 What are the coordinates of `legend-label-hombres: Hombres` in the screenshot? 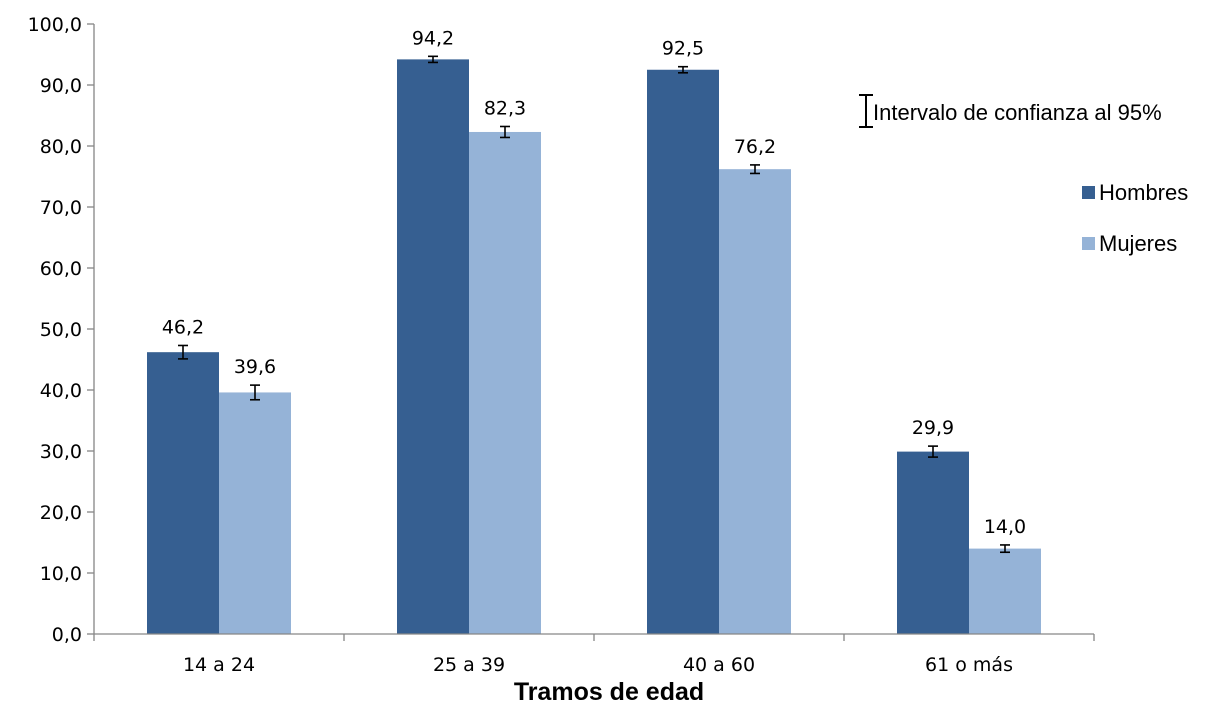 It's located at (1143, 192).